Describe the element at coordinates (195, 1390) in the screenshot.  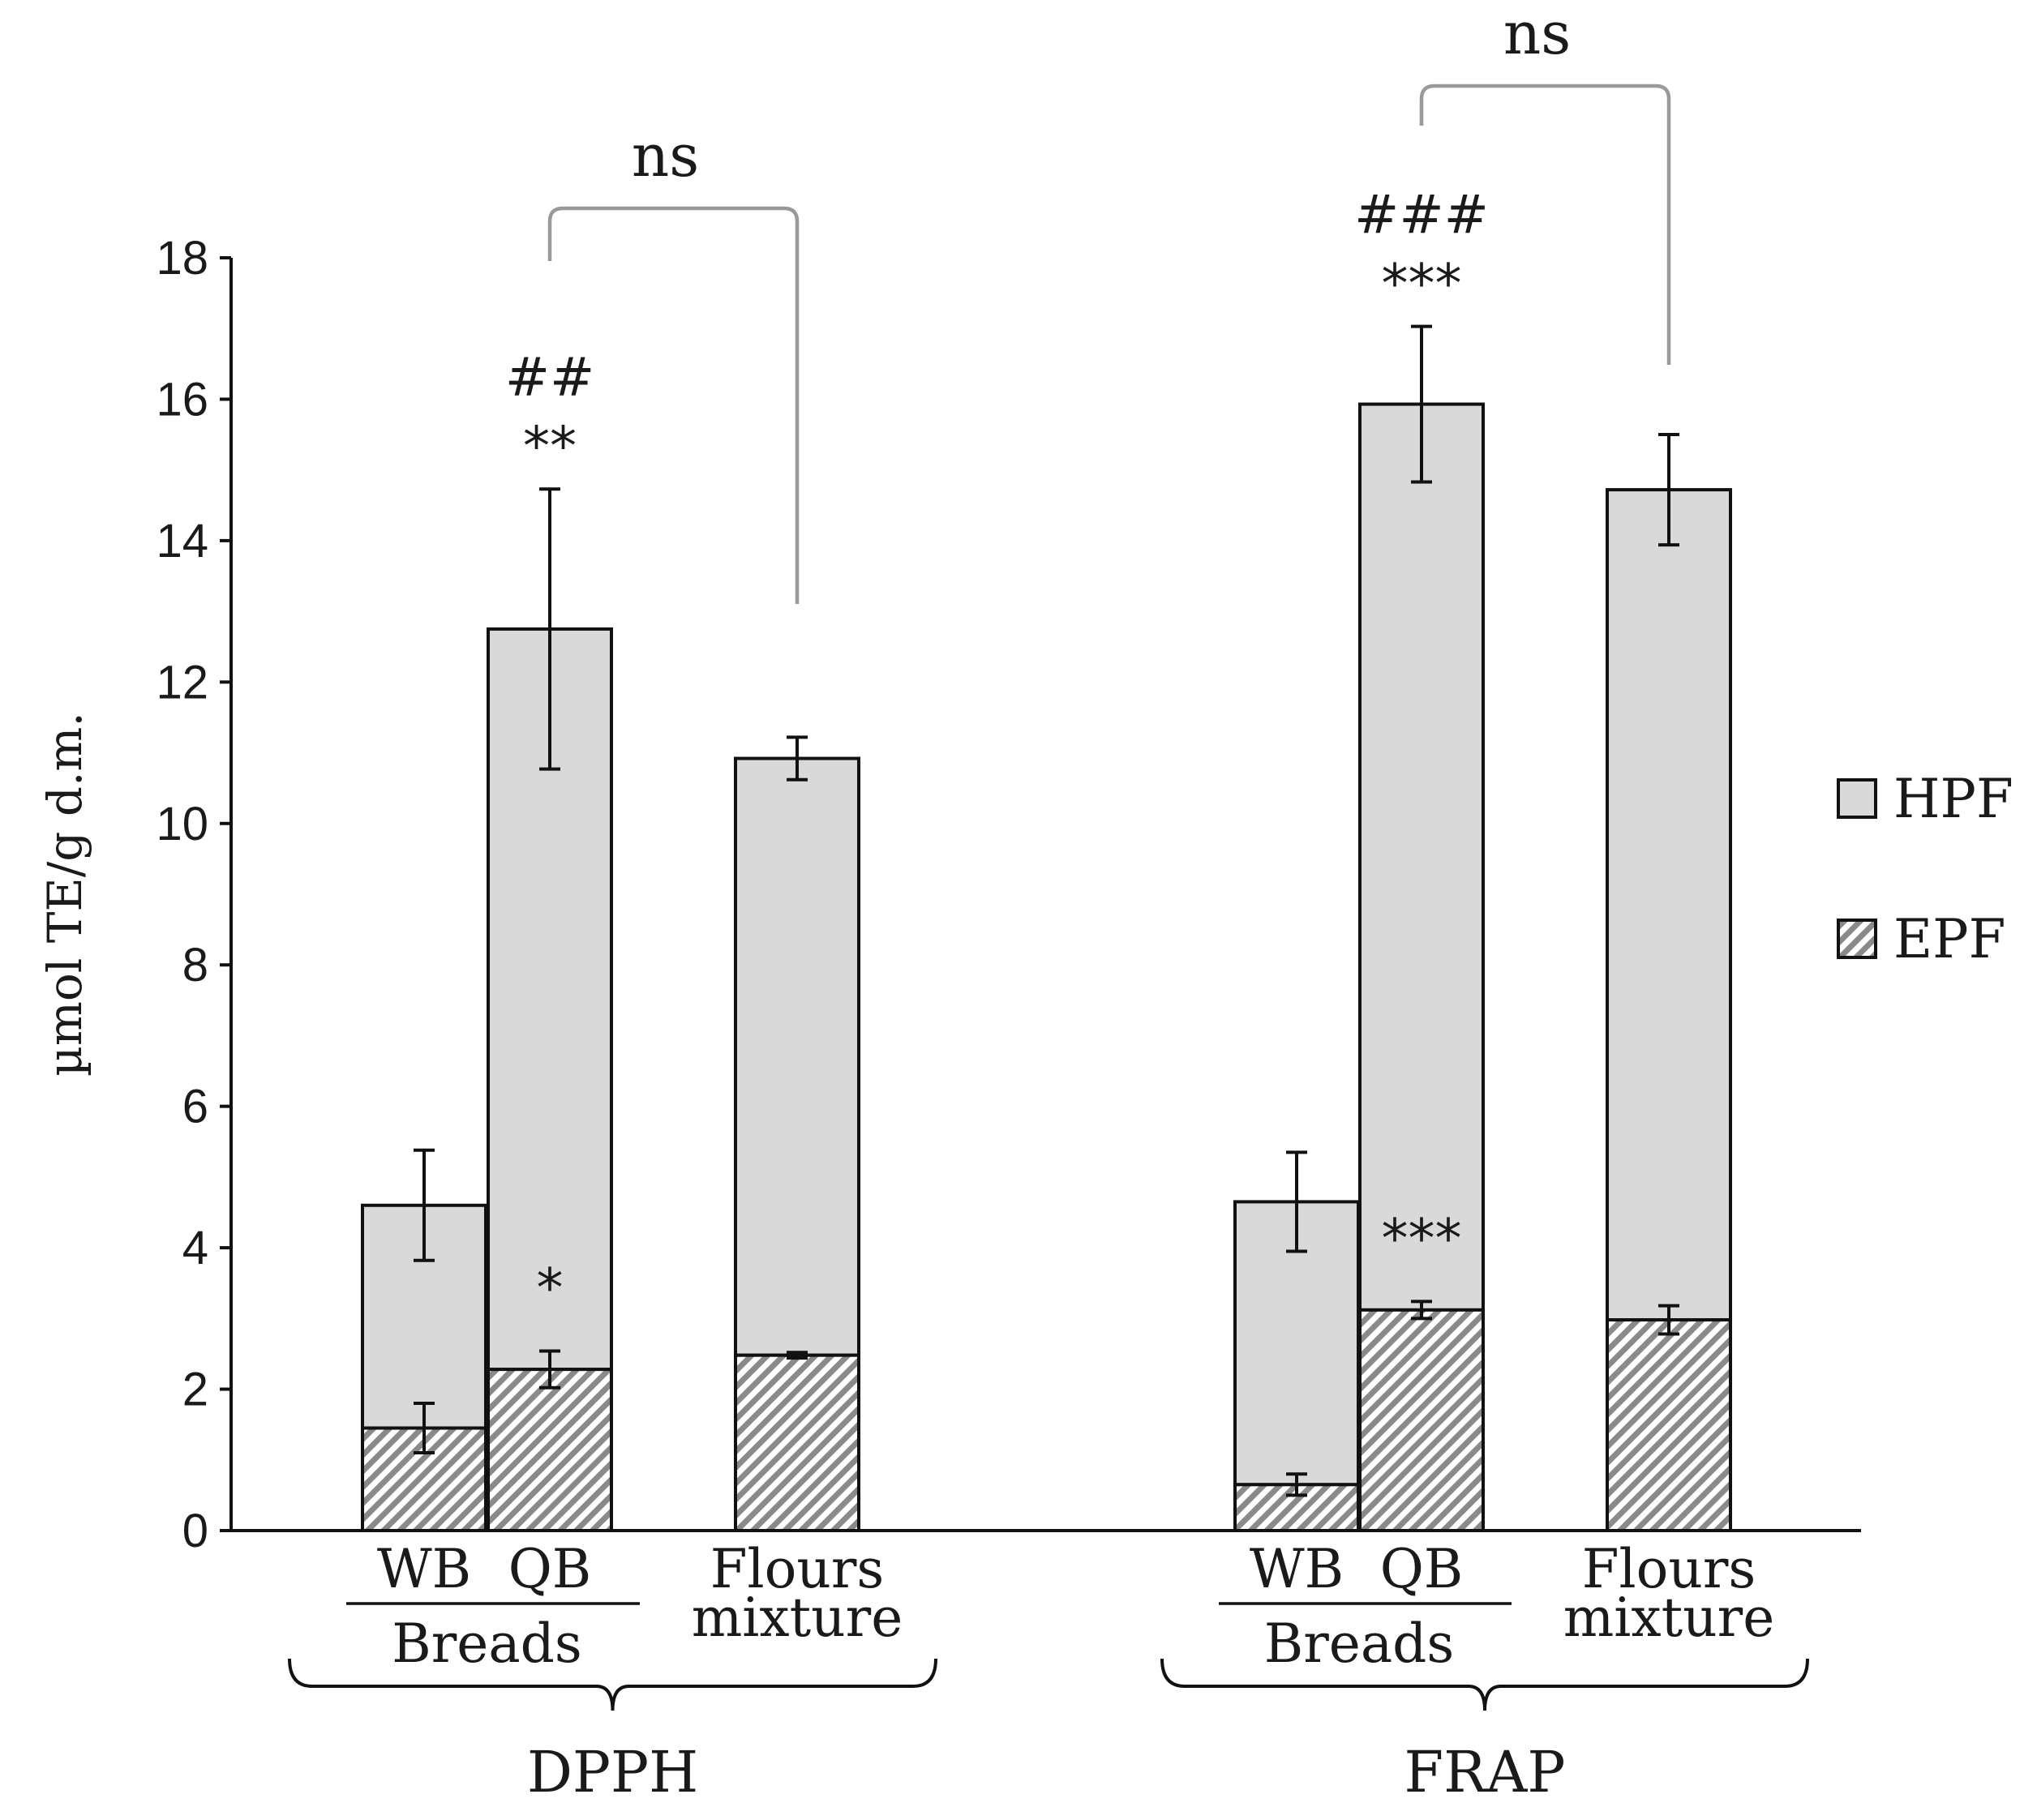
I see `y-tick-label: 2` at that location.